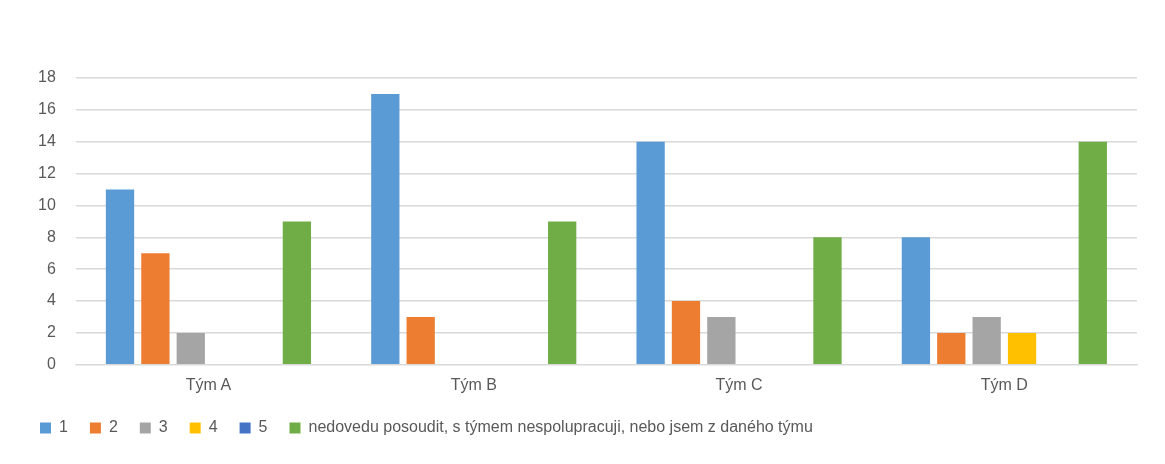 Image resolution: width=1165 pixels, height=464 pixels. I want to click on x-tick-label: Tým C, so click(739, 384).